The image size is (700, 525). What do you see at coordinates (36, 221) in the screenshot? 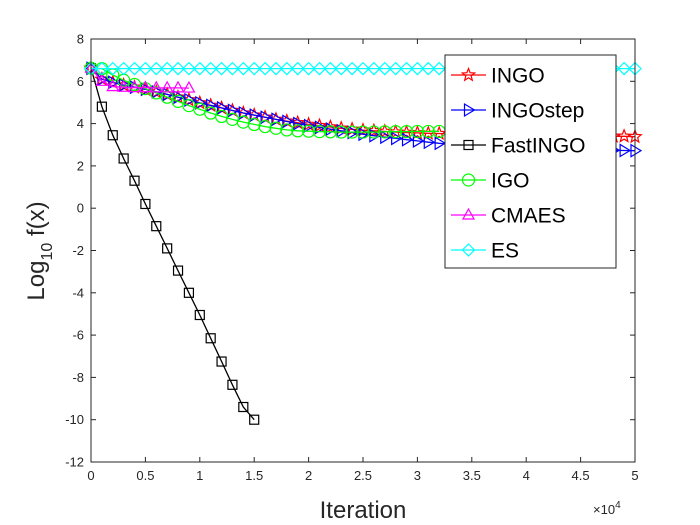
I see `y-label-fx: f(x)` at bounding box center [36, 221].